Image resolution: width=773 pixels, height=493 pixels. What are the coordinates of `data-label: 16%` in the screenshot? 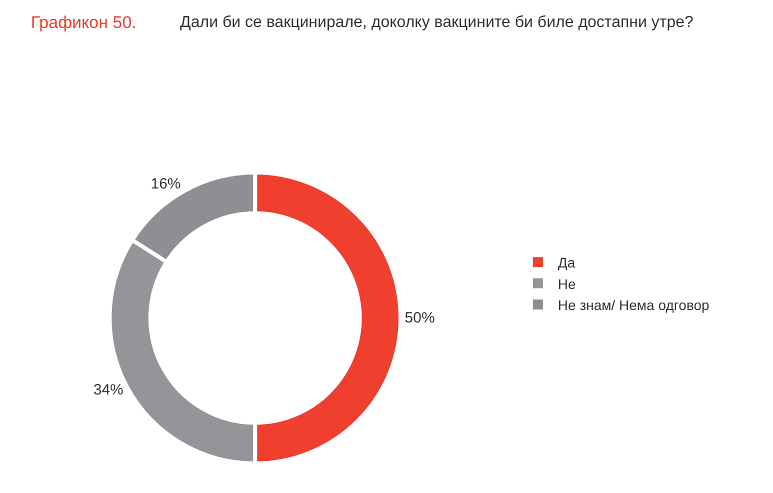 It's located at (165, 184).